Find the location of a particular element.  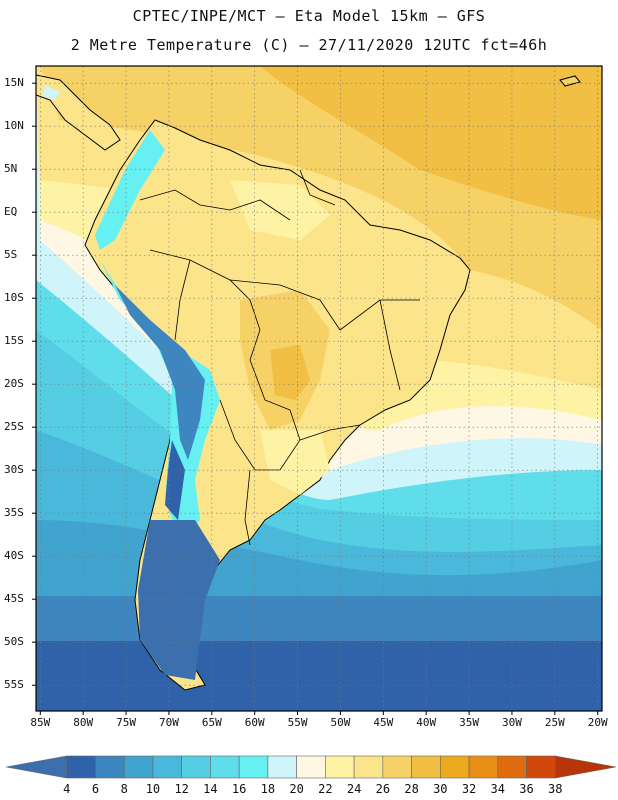

longitude-label: 70W is located at coordinates (168, 722).